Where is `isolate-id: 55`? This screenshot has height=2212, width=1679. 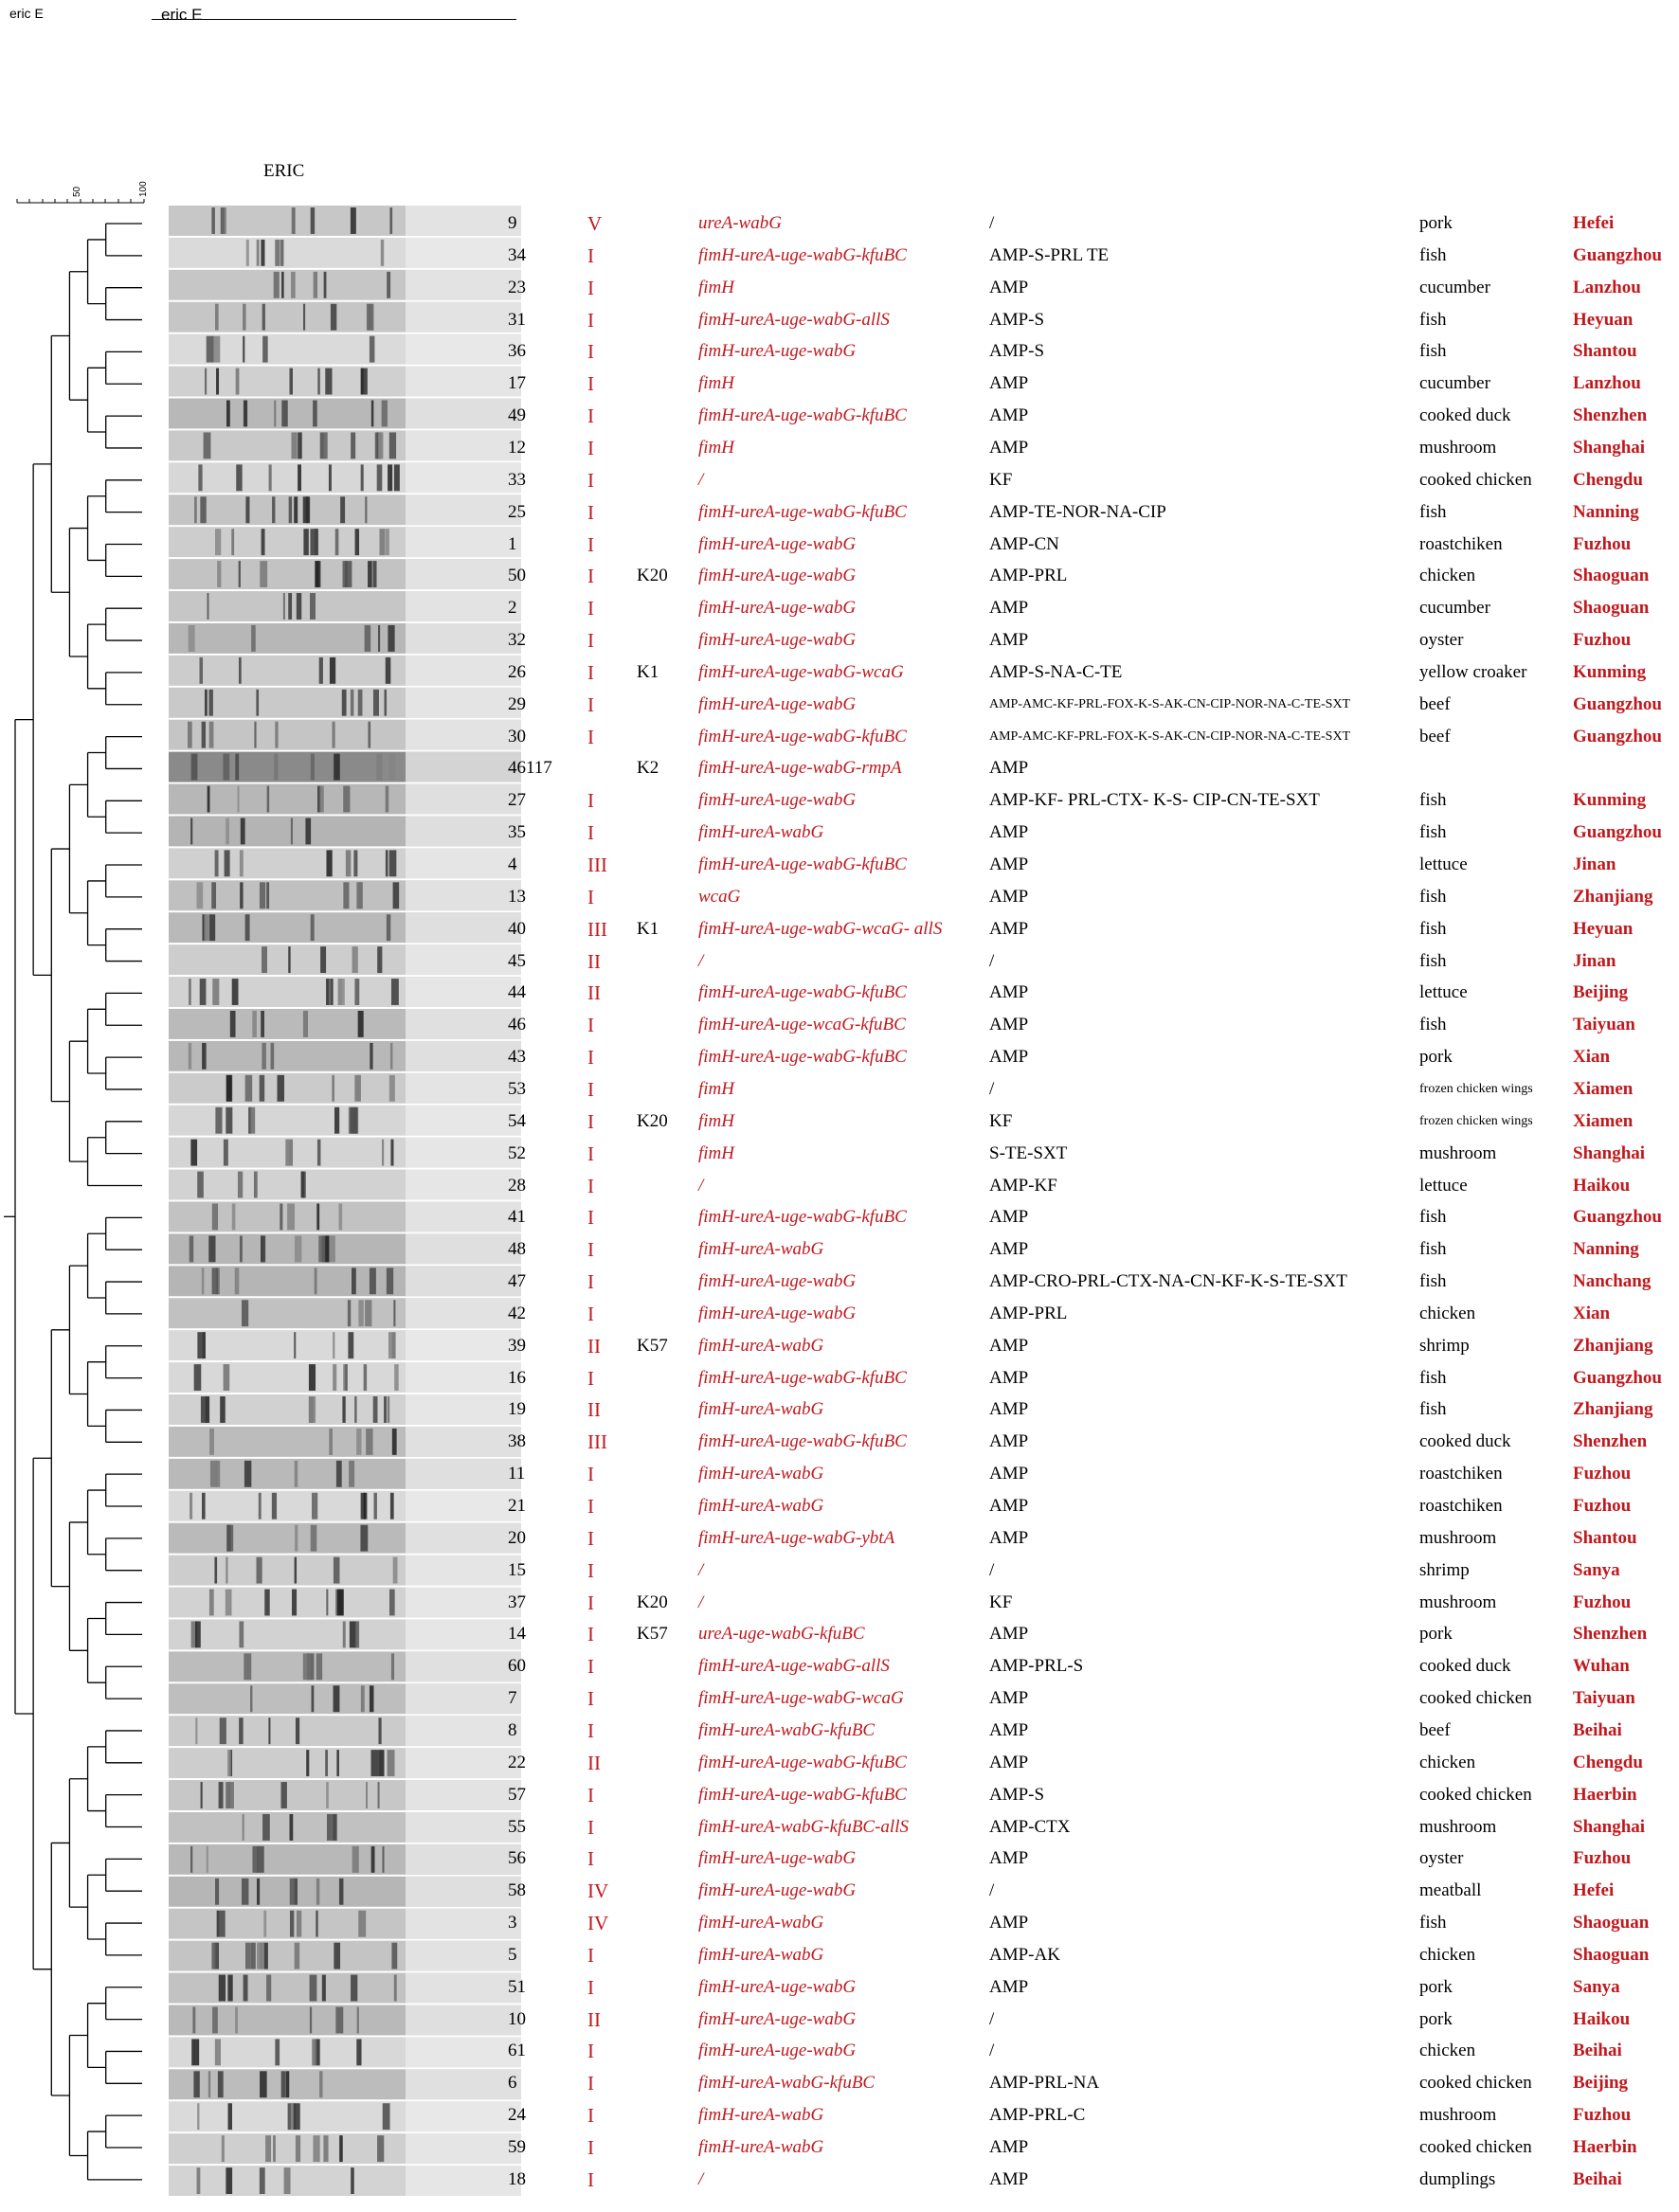 isolate-id: 55 is located at coordinates (517, 1827).